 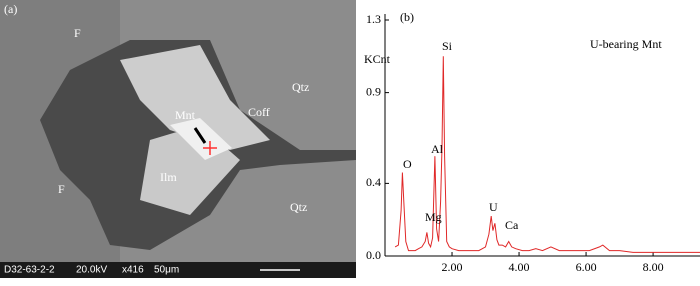 I want to click on peak-label: Ca, so click(x=512, y=225).